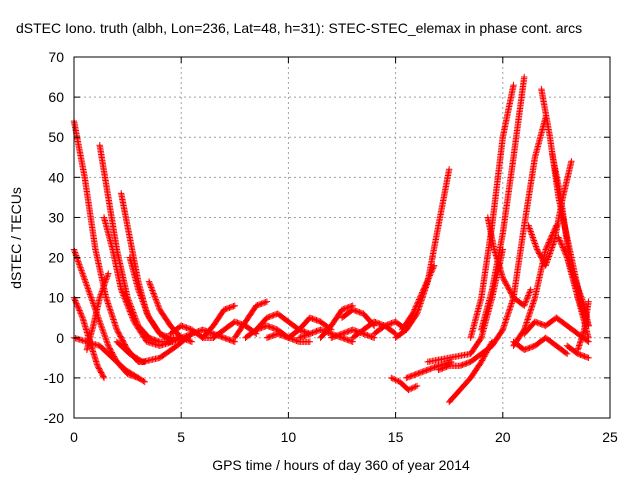 This screenshot has height=480, width=640. Describe the element at coordinates (341, 465) in the screenshot. I see `x-axis-label: GPS time / hours of day 360 of year 2014` at that location.